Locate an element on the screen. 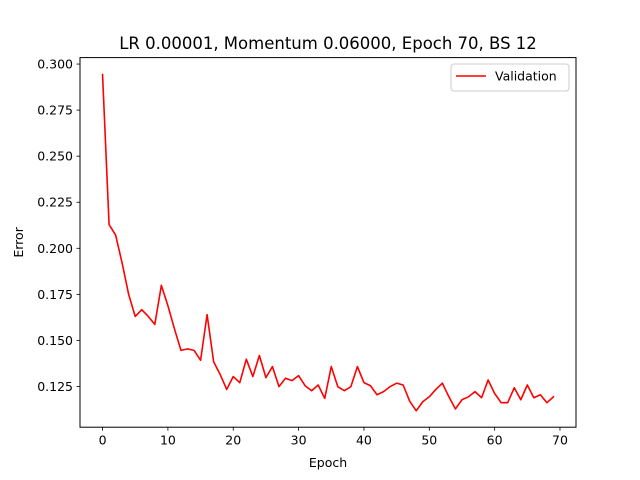  y-tick-label: 0.250 is located at coordinates (55, 156).